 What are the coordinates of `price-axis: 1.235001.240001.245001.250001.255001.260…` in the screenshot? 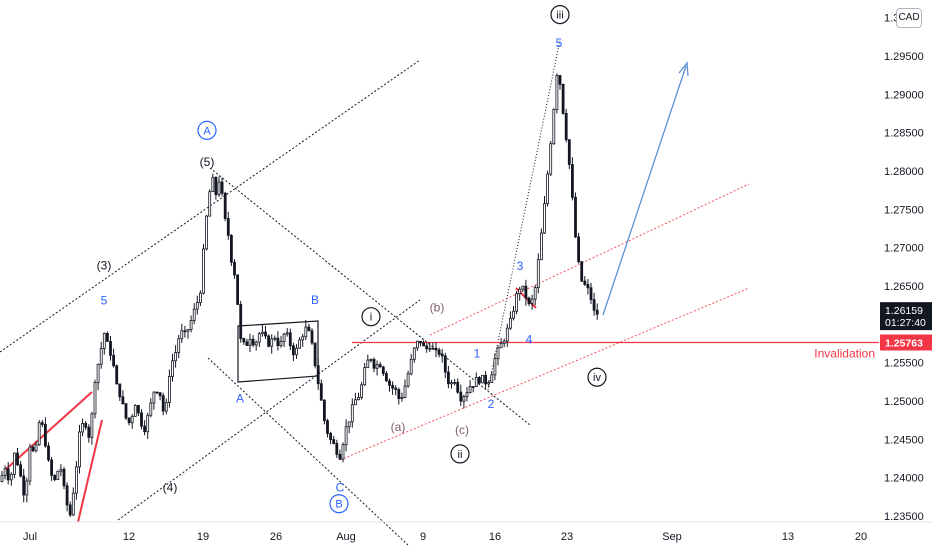 It's located at (906, 261).